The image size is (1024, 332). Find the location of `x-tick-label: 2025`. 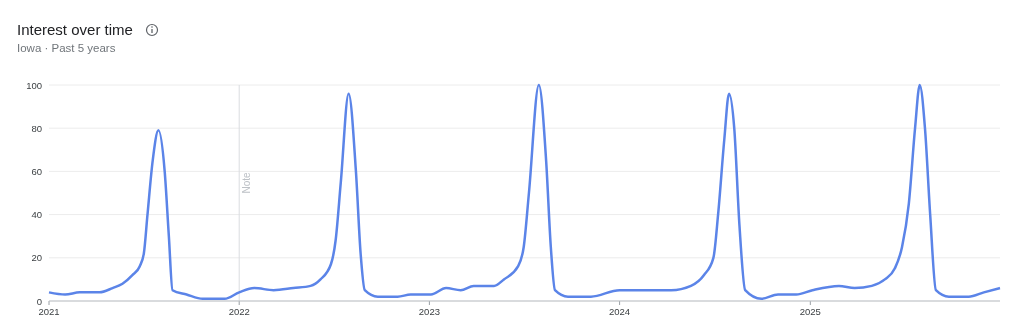

x-tick-label: 2025 is located at coordinates (810, 311).